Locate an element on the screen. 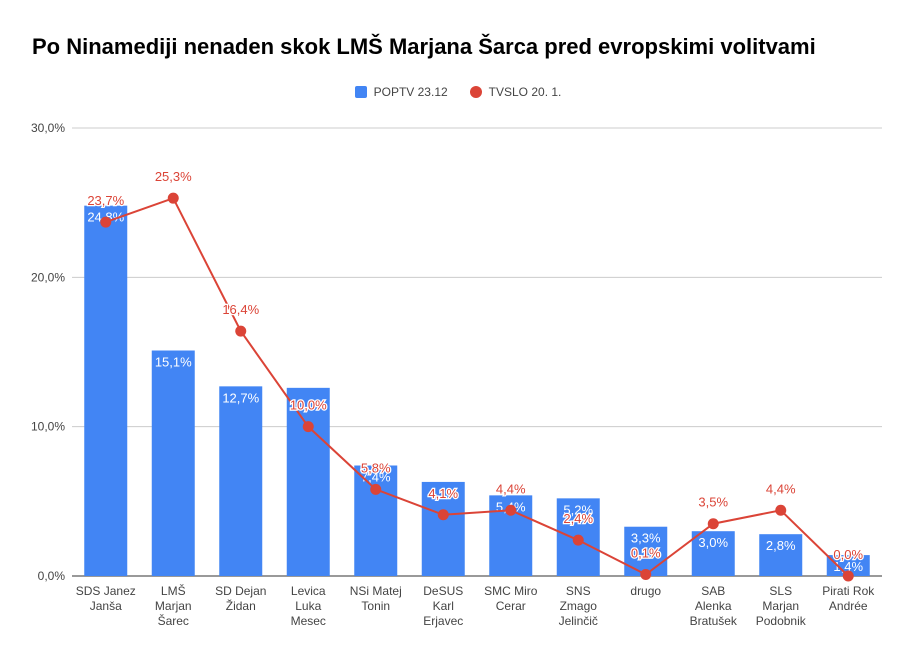  x-tick-label-line: Andrée is located at coordinates (848, 606).